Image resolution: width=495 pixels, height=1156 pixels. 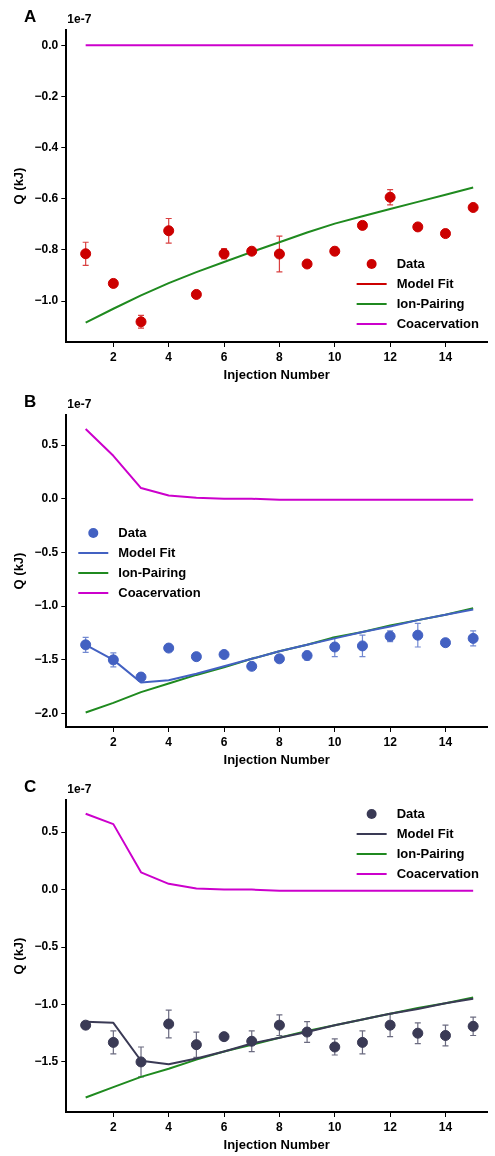 I want to click on text: A, so click(x=30, y=16).